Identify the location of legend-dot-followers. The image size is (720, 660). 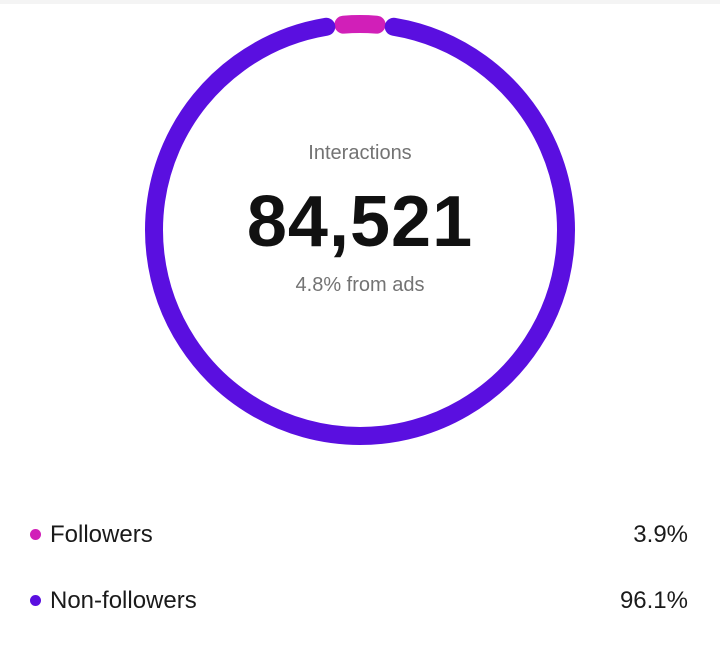
(35, 534).